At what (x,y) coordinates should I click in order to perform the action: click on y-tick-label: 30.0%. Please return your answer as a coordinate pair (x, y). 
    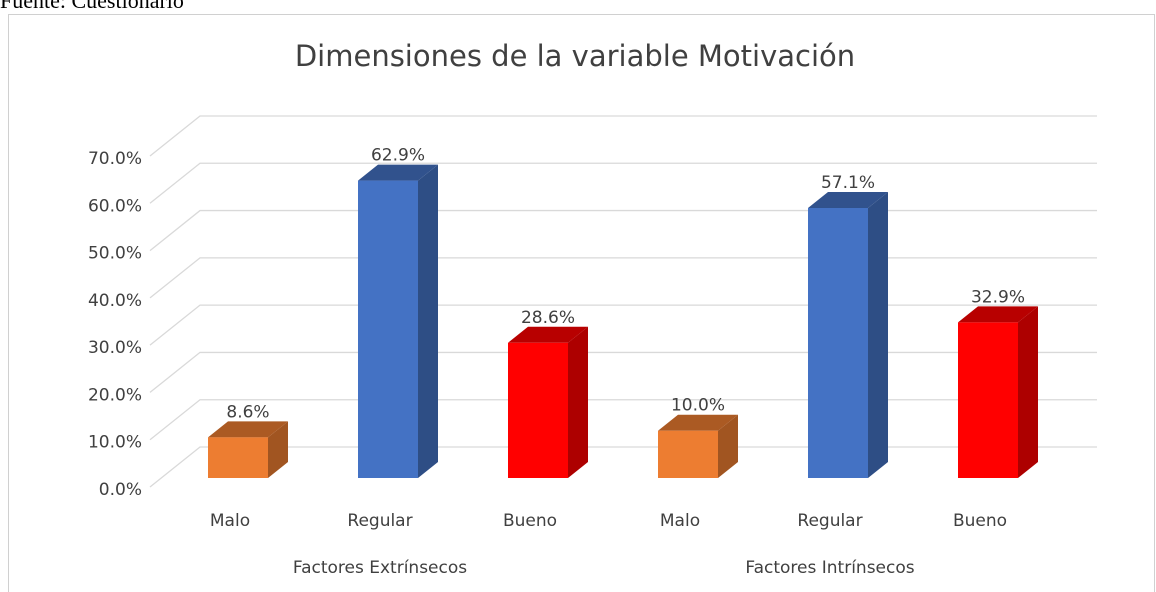
    Looking at the image, I should click on (115, 348).